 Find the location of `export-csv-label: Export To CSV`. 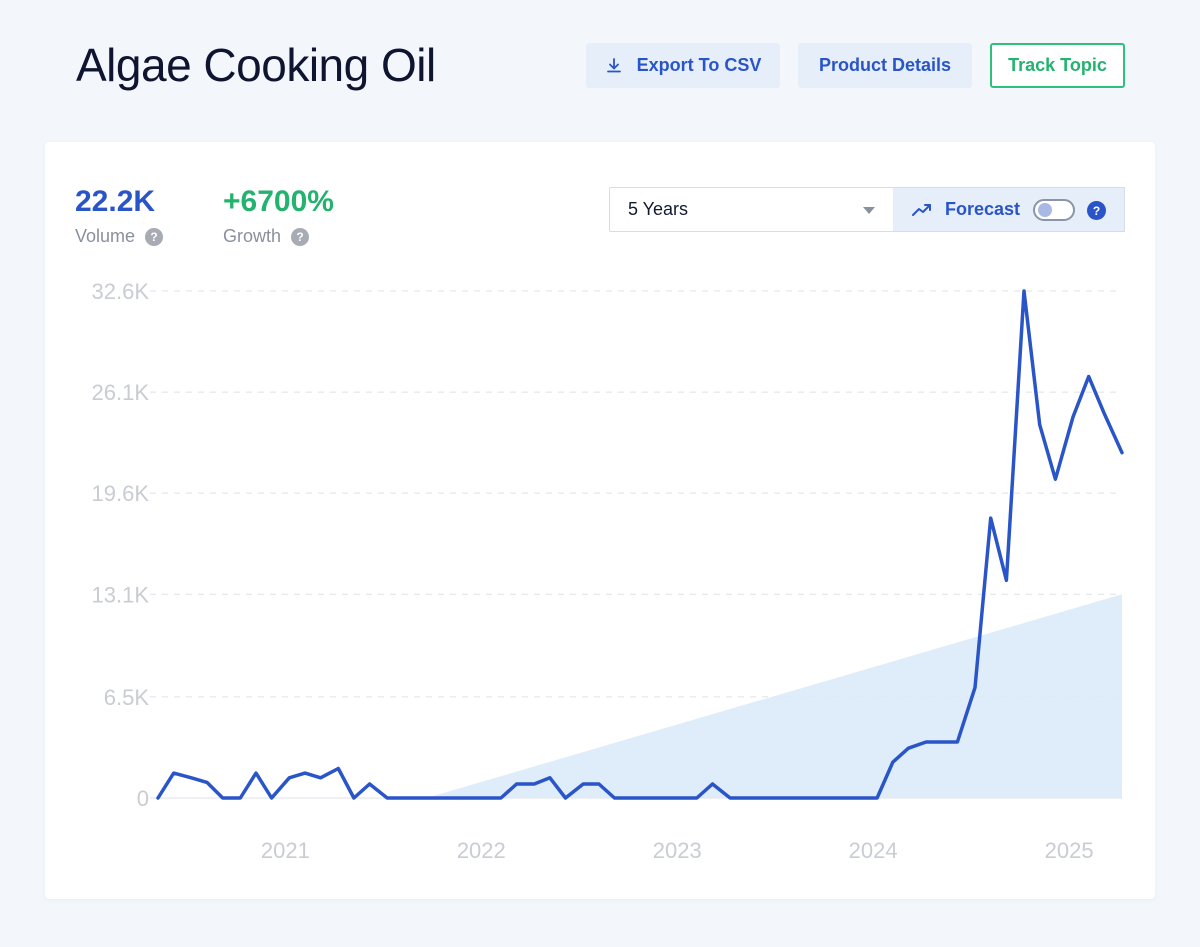

export-csv-label: Export To CSV is located at coordinates (699, 65).